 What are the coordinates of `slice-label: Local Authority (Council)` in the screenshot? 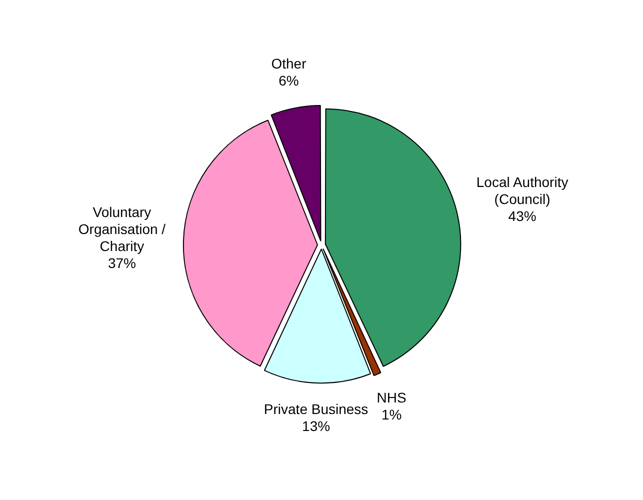 It's located at (522, 190).